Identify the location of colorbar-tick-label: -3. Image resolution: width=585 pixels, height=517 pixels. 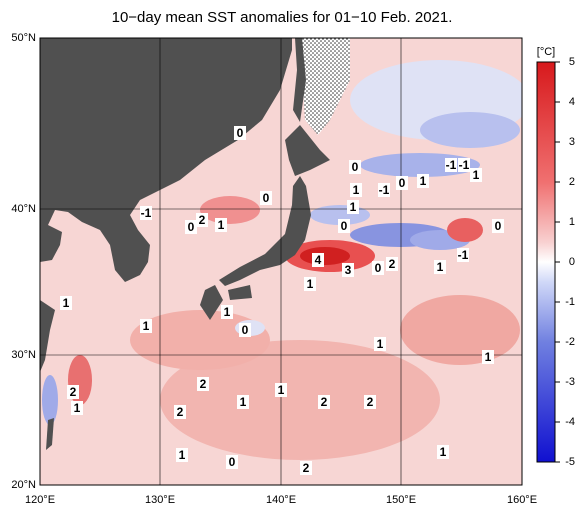
(570, 382).